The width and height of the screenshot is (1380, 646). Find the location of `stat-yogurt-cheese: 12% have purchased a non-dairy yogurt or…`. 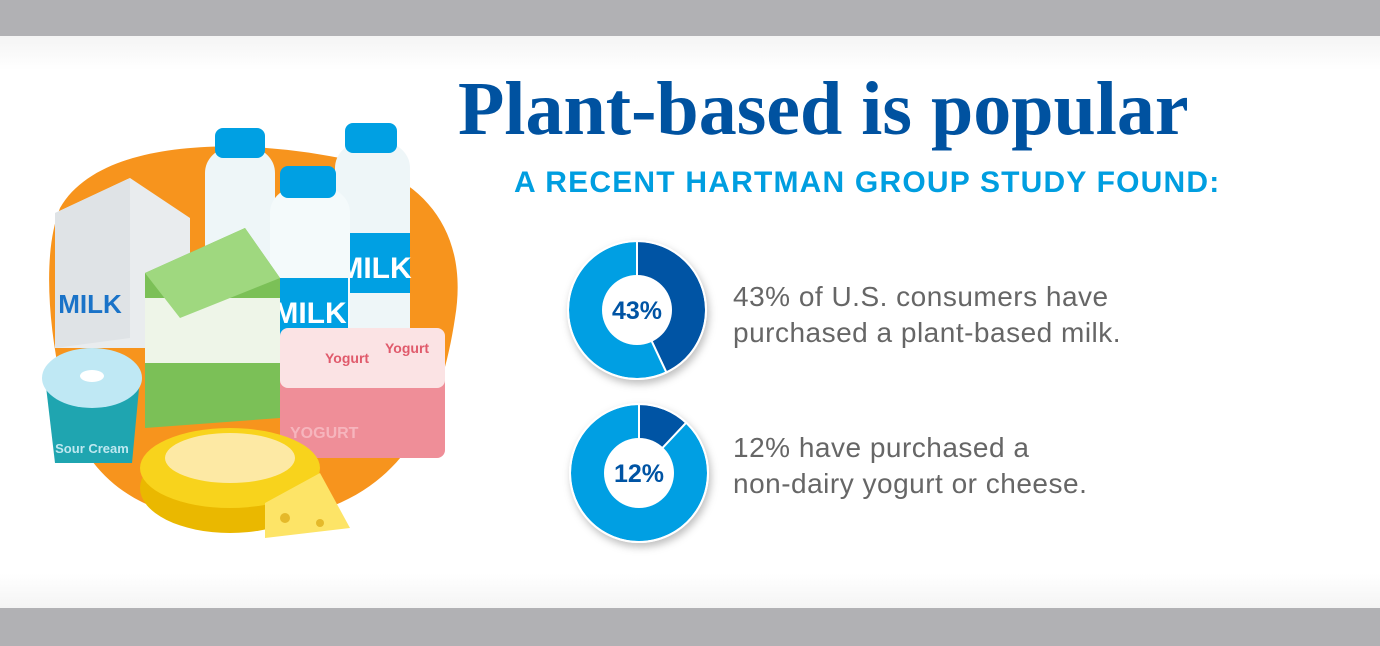

stat-yogurt-cheese: 12% have purchased a non-dairy yogurt or… is located at coordinates (910, 466).